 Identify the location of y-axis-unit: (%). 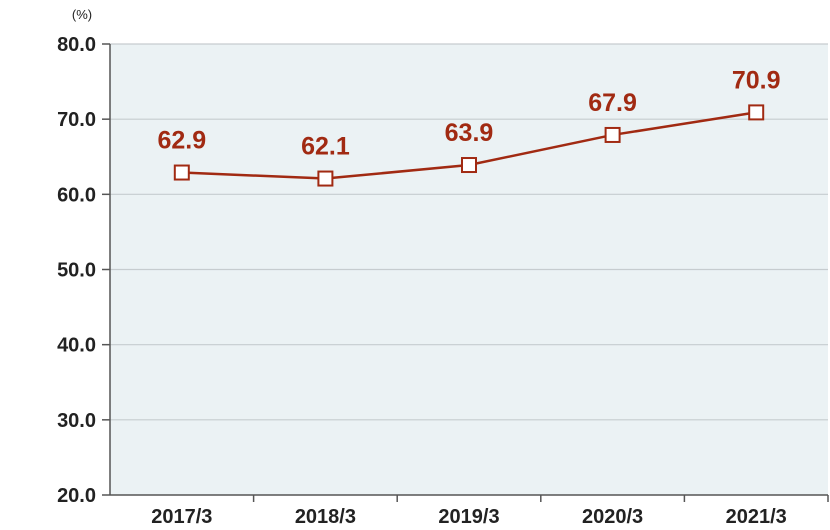
(82, 14).